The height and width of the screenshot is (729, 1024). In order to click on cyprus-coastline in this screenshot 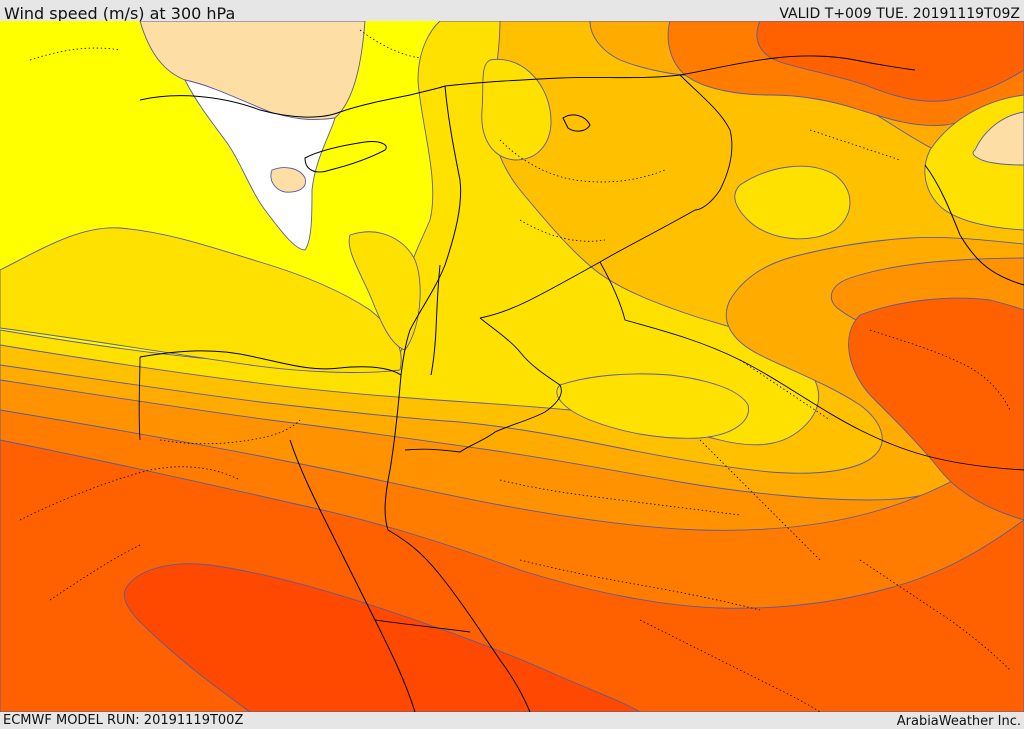, I will do `click(345, 157)`.